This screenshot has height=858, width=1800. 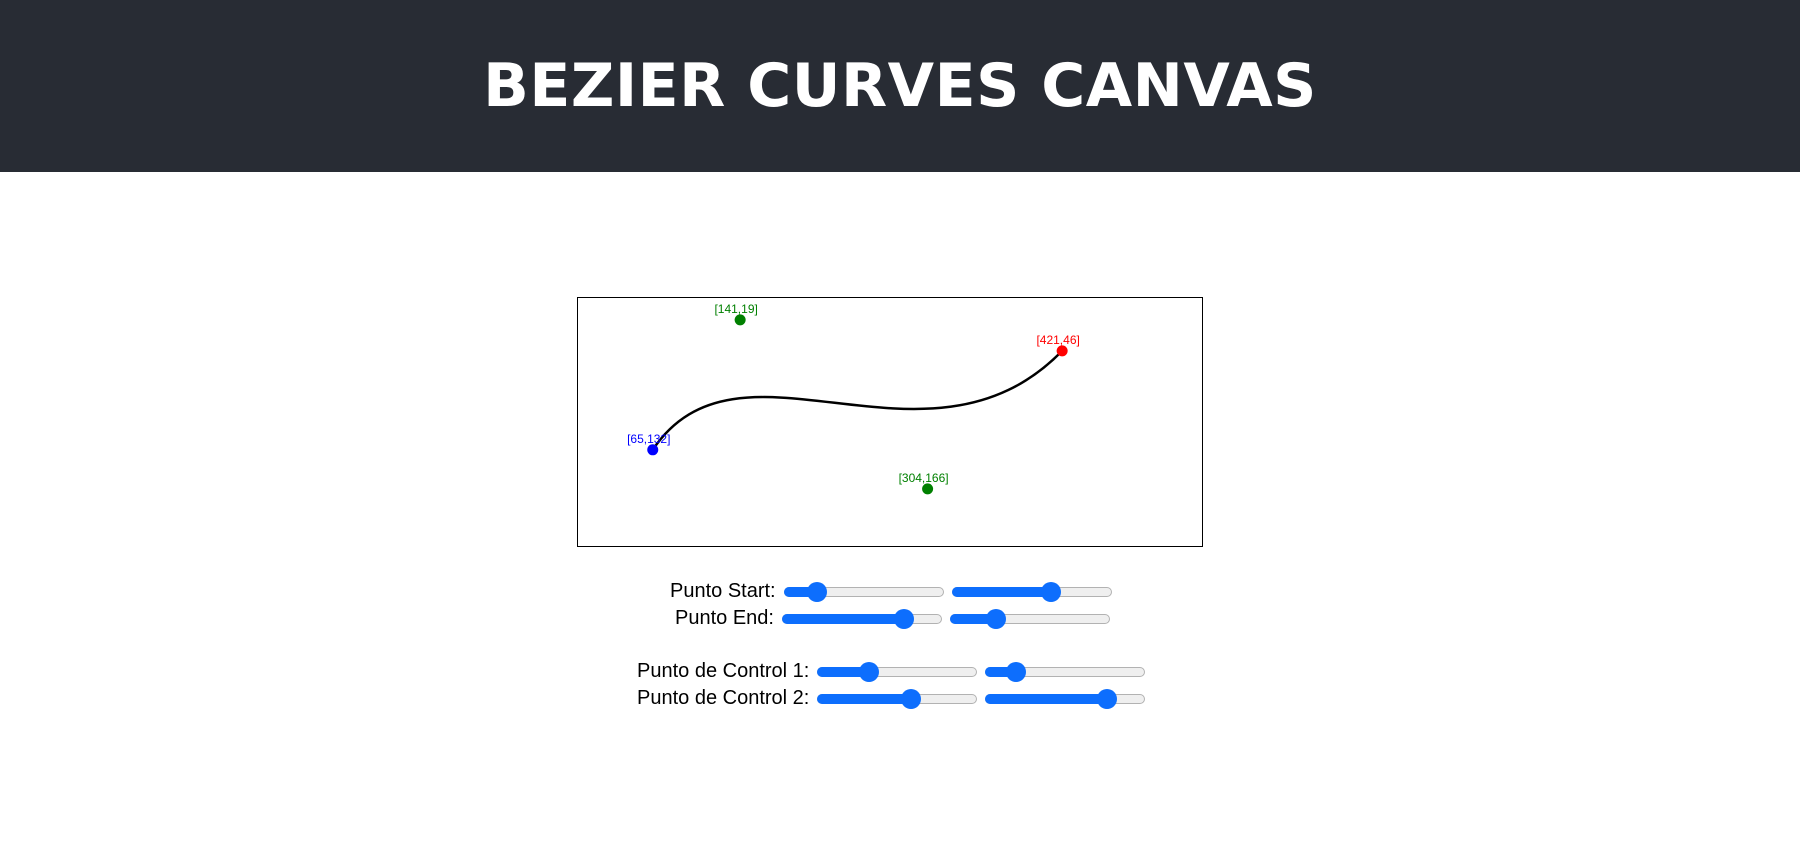 What do you see at coordinates (740, 320) in the screenshot?
I see `control-point-1-dot` at bounding box center [740, 320].